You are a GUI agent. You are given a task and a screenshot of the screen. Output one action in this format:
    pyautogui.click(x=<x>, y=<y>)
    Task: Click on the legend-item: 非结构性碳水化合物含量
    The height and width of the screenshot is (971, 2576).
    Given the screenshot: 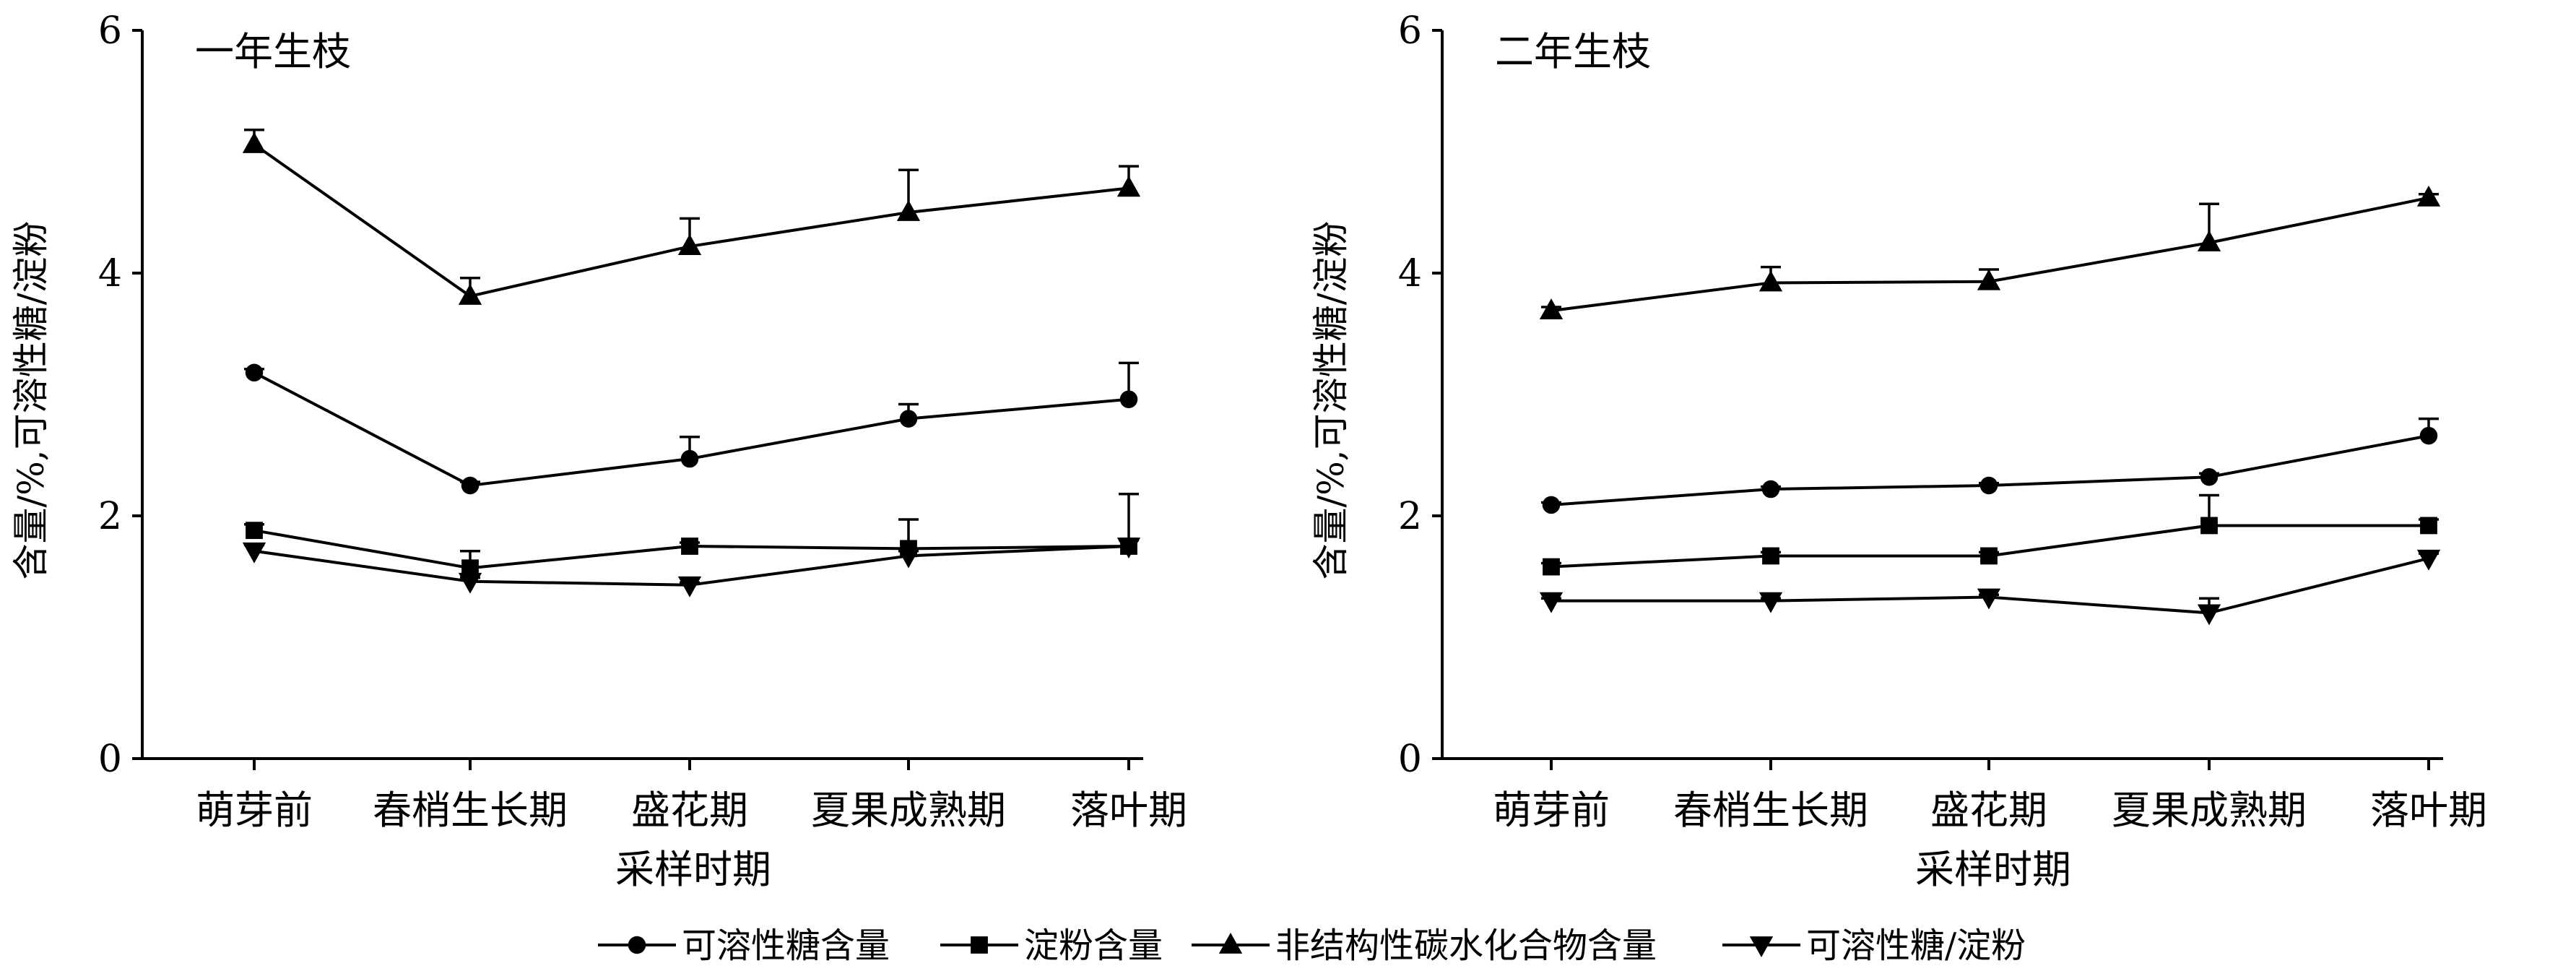 What is the action you would take?
    pyautogui.click(x=1424, y=945)
    